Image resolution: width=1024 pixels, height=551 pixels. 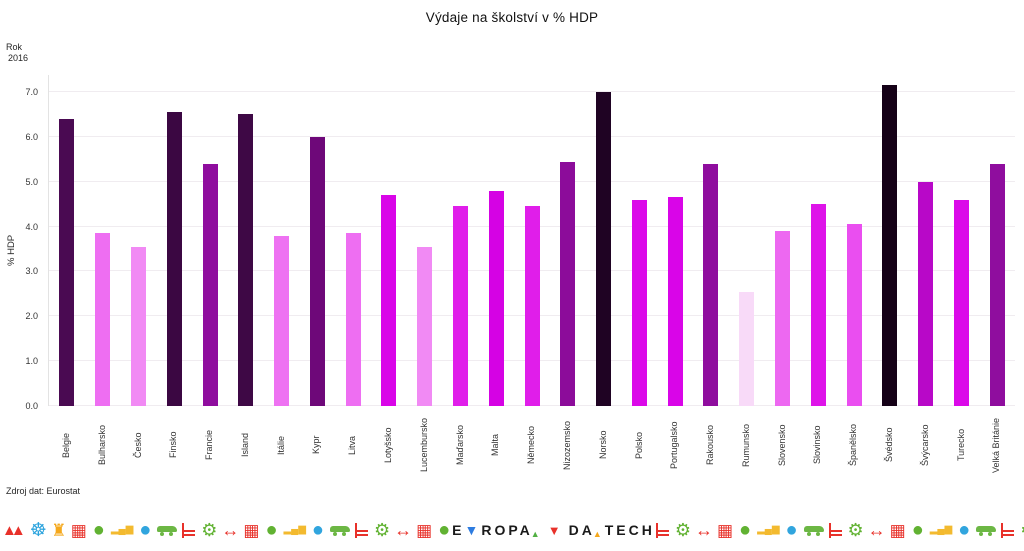 I want to click on bar-Bulharsko, so click(x=103, y=319).